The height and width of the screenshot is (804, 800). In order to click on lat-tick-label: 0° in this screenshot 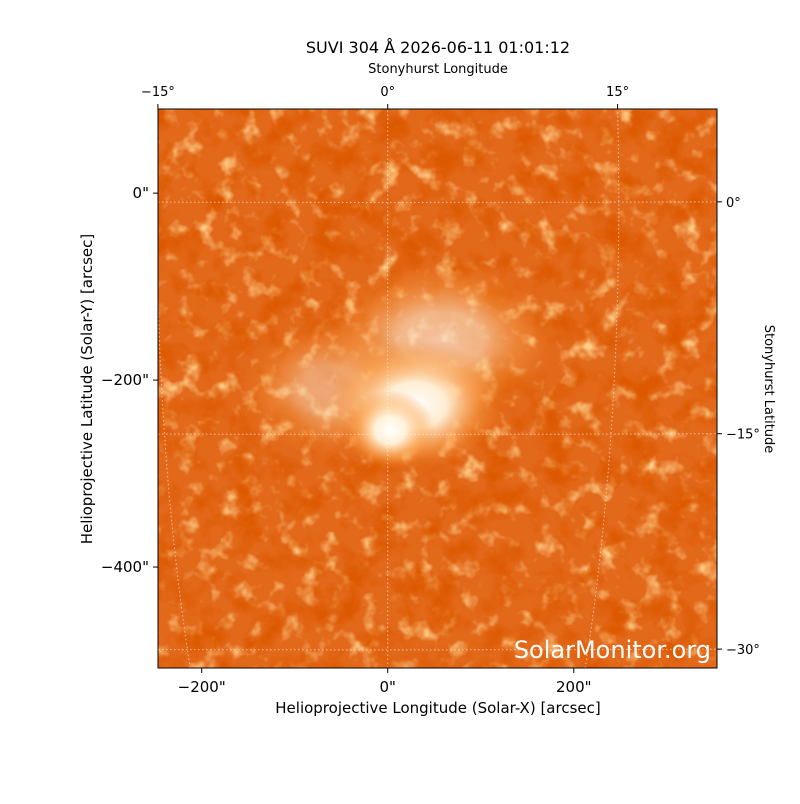, I will do `click(733, 203)`.